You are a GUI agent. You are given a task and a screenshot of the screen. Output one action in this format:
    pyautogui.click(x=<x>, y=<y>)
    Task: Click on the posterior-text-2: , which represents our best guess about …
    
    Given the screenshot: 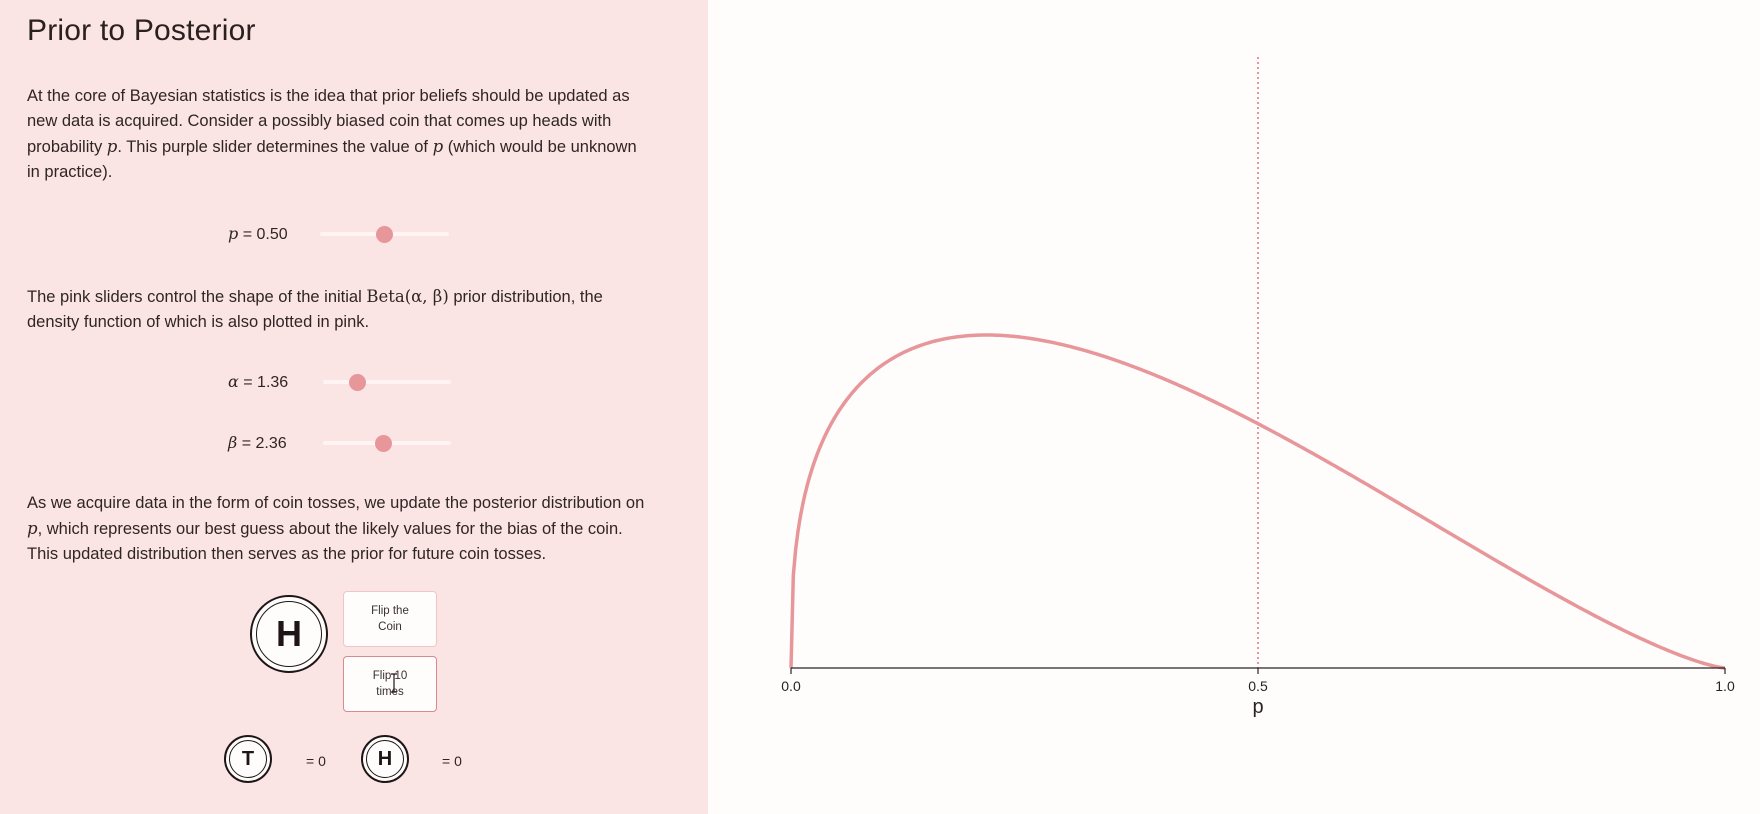 What is the action you would take?
    pyautogui.click(x=325, y=541)
    